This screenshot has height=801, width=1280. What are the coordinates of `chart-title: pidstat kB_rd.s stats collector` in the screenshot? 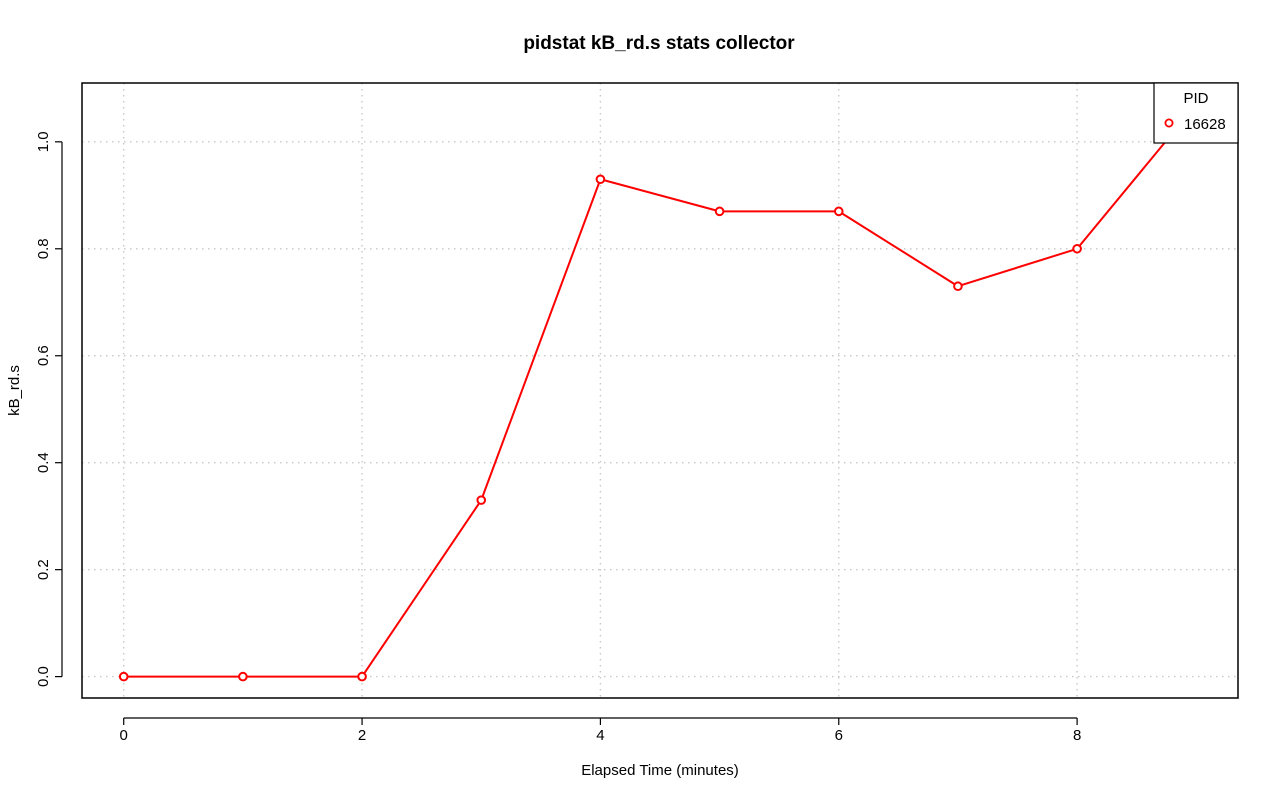 It's located at (659, 43).